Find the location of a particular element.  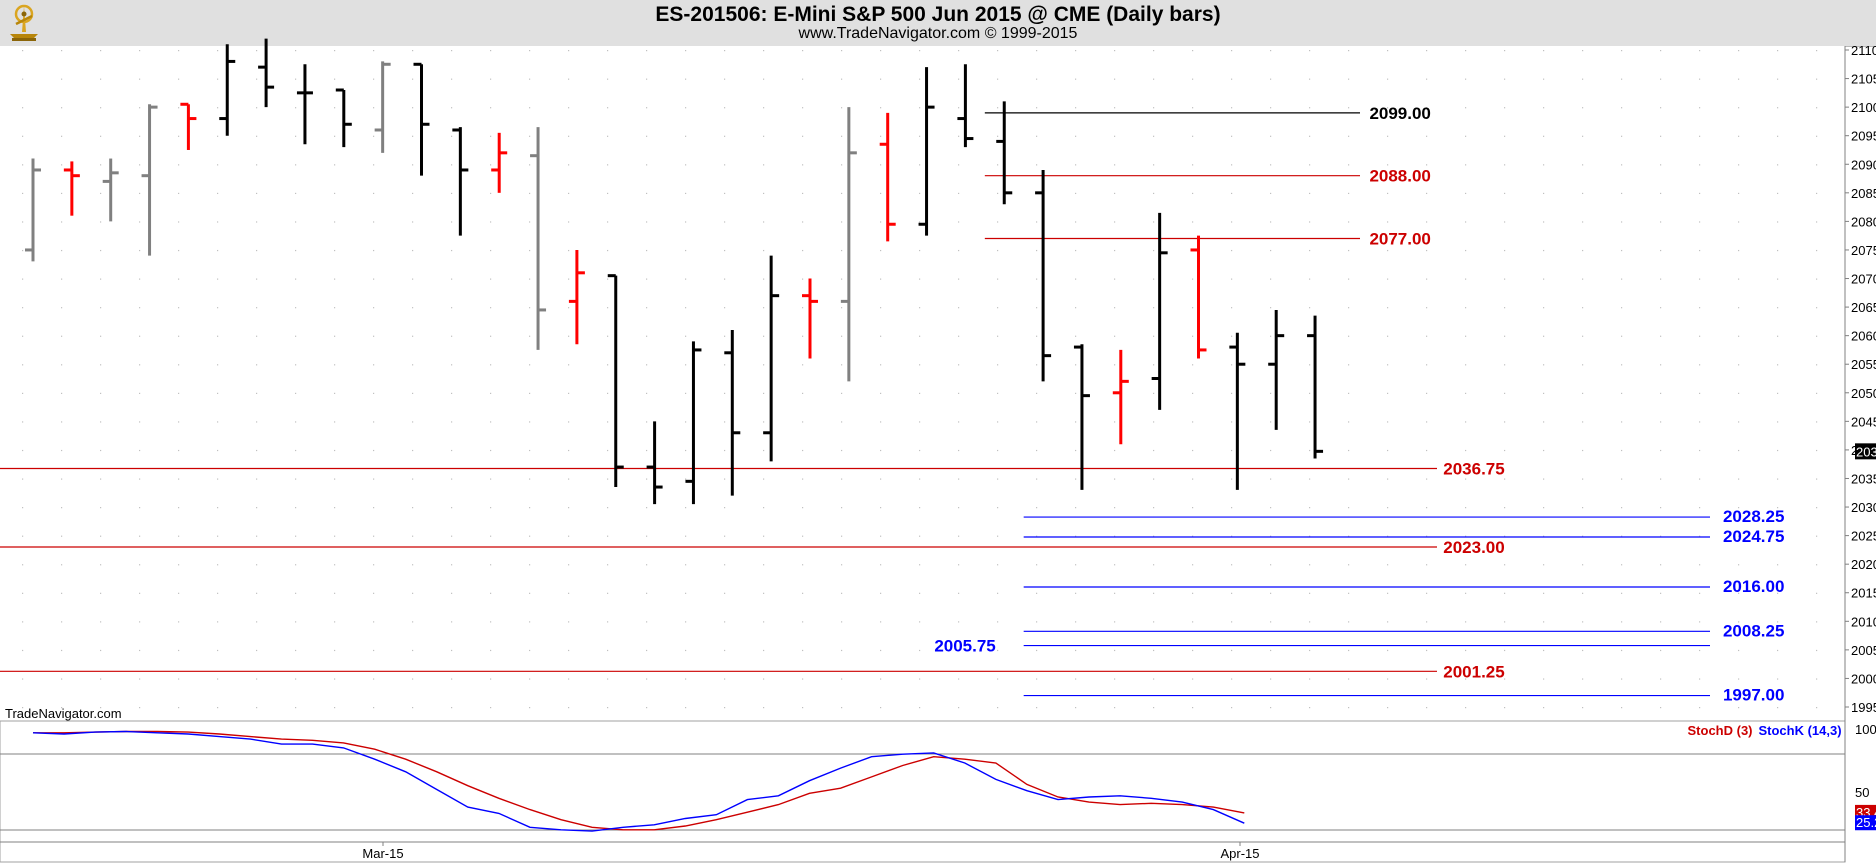

y-tick-label: 2075.00 is located at coordinates (1863, 250).